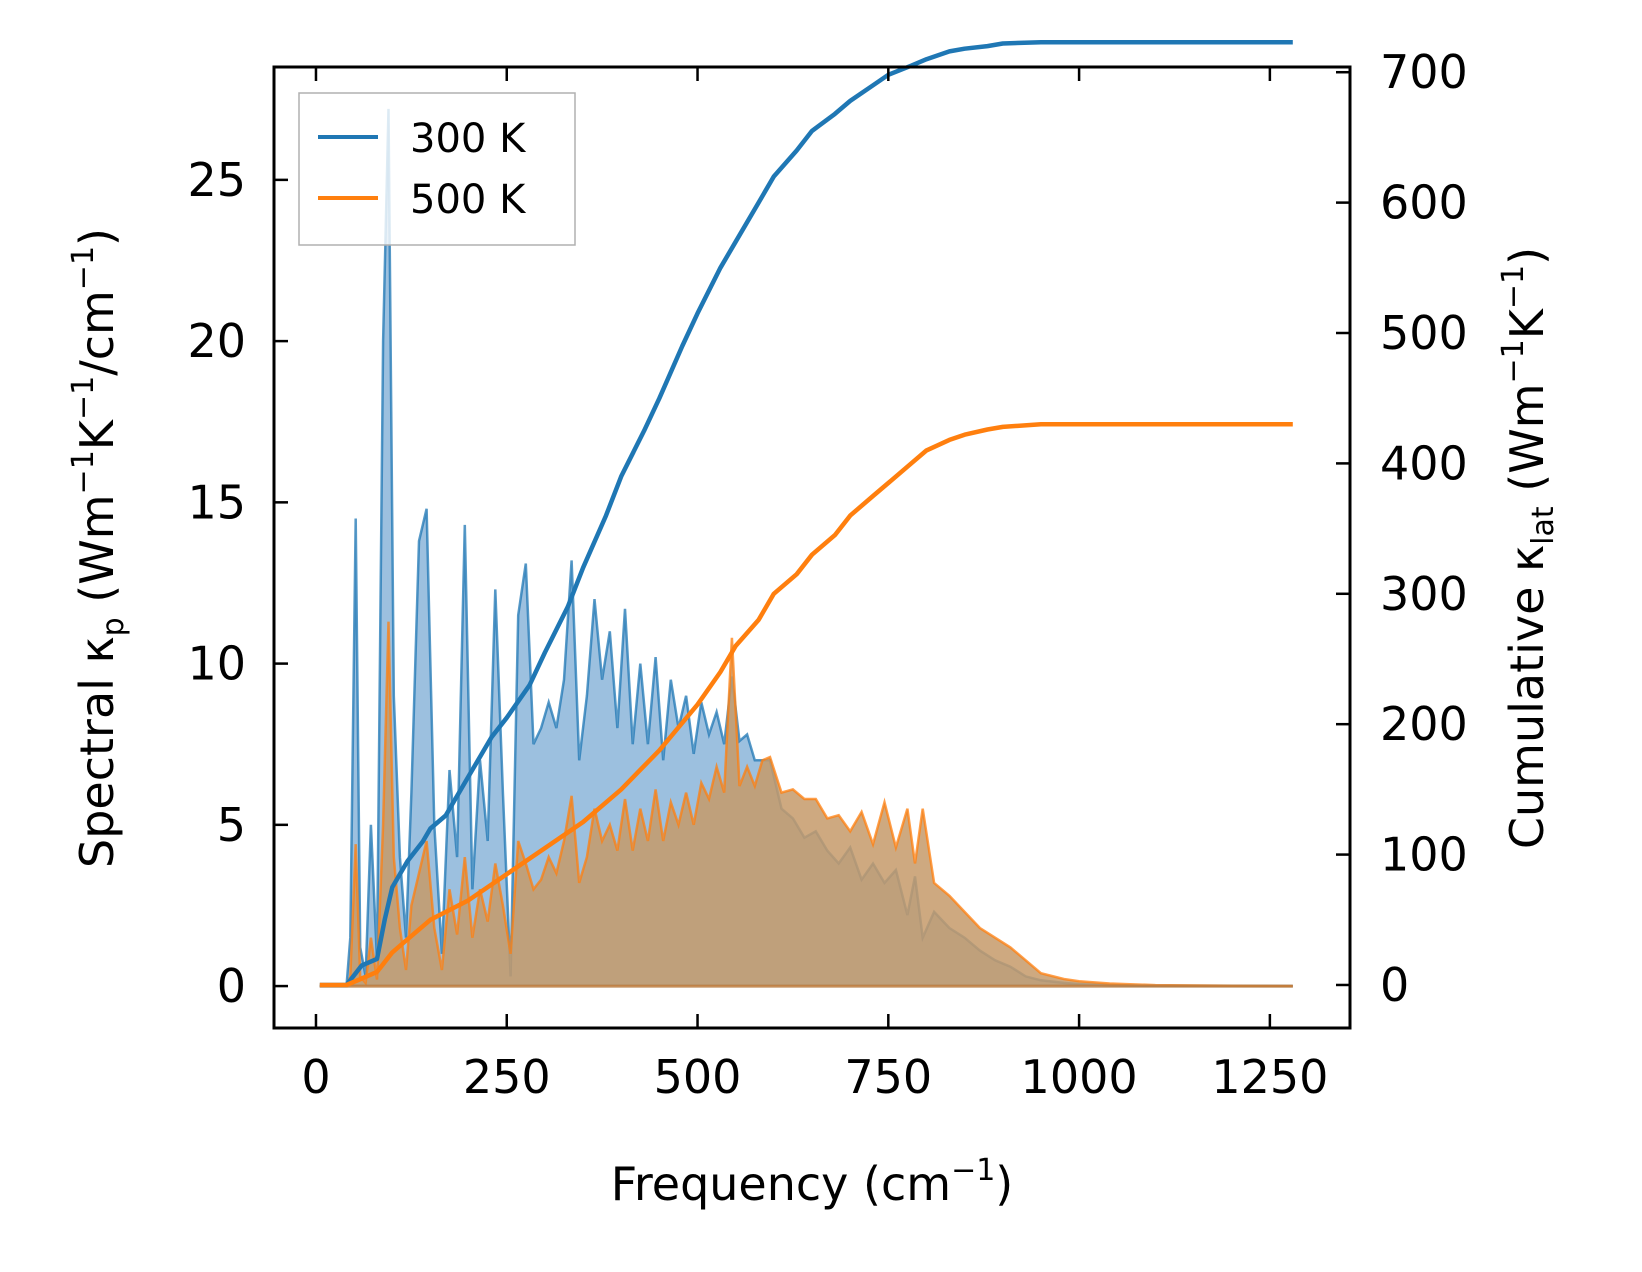 This screenshot has height=1272, width=1642. What do you see at coordinates (1269, 1077) in the screenshot?
I see `x-tick-label: 1250` at bounding box center [1269, 1077].